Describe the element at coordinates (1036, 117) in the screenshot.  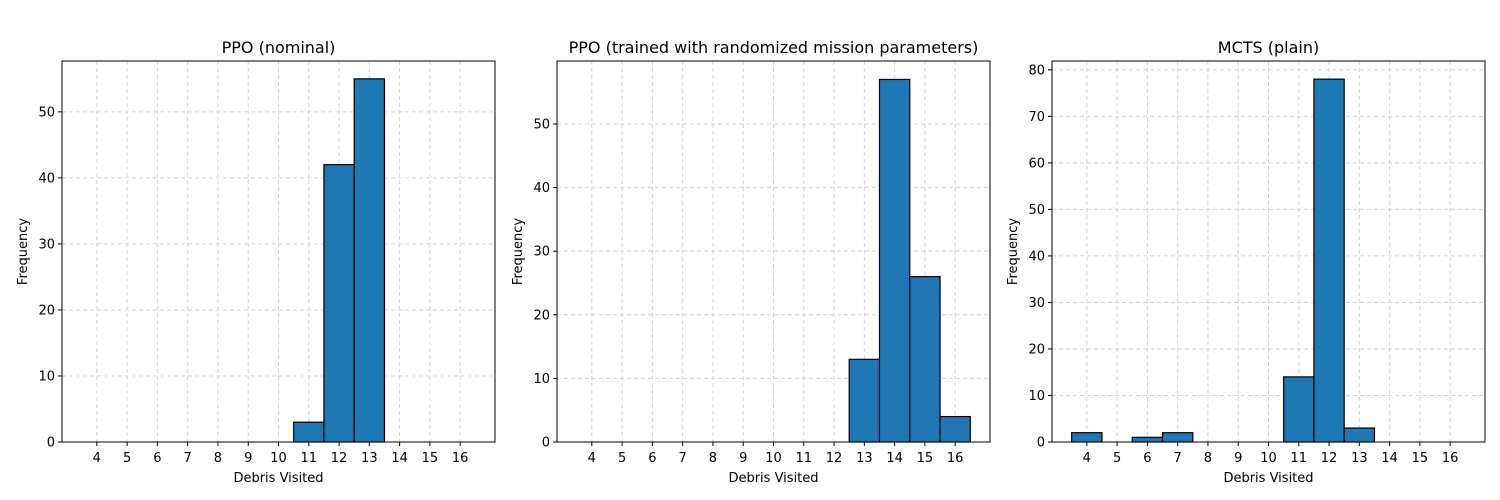
I see `y-tick-label: 70` at that location.